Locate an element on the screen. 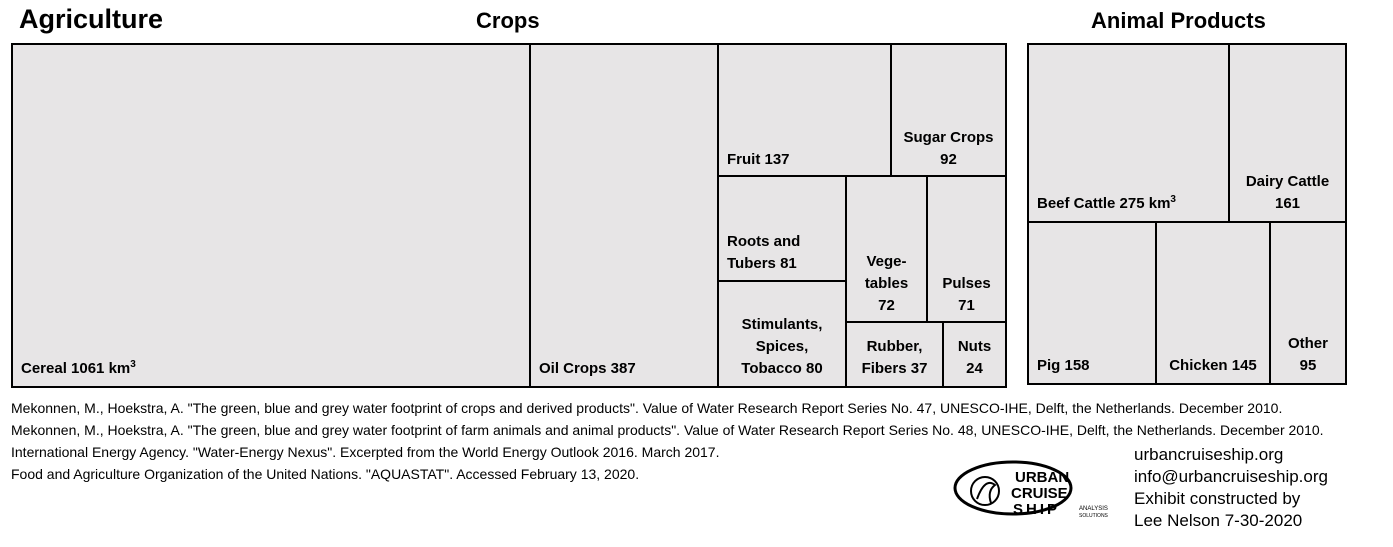 This screenshot has height=547, width=1393. svg-text: URBAN is located at coordinates (1042, 477).